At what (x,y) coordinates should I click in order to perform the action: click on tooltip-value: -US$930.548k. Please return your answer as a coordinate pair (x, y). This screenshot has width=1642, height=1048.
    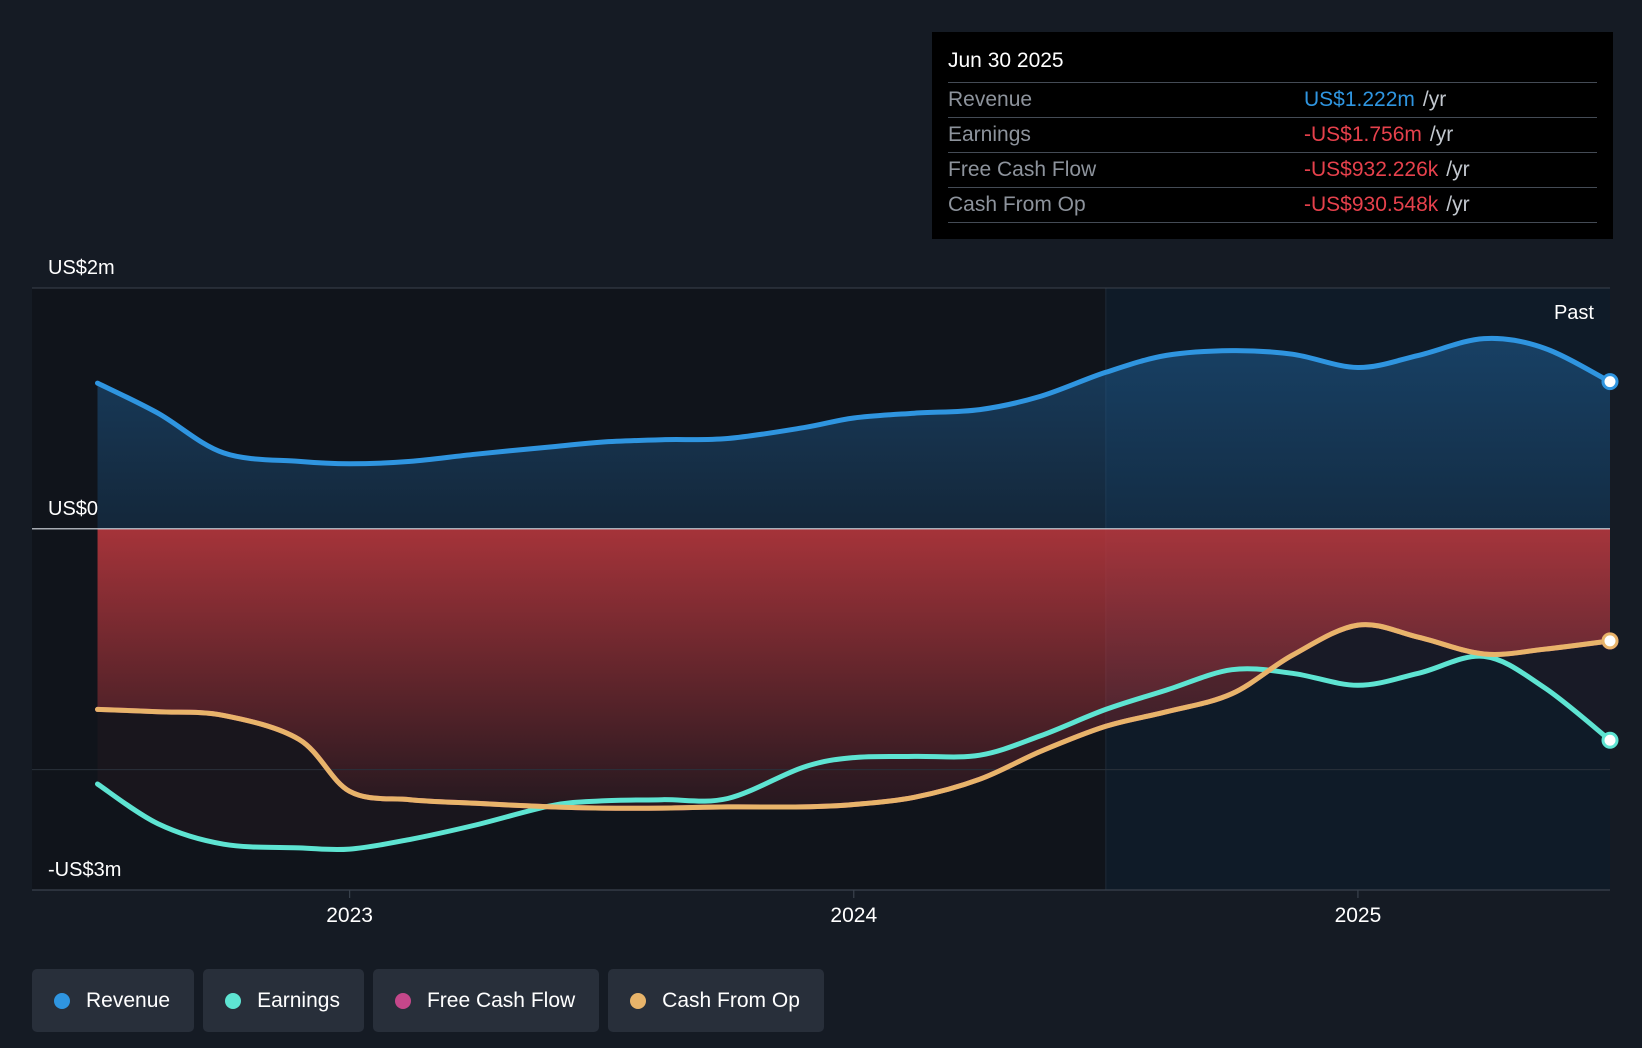
    Looking at the image, I should click on (1371, 204).